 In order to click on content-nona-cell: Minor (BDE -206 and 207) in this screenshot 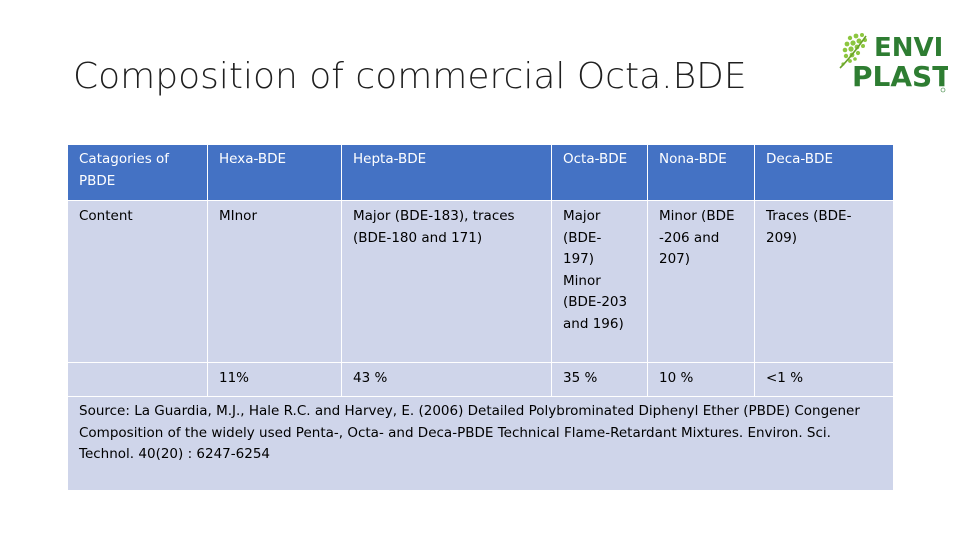, I will do `click(701, 281)`.